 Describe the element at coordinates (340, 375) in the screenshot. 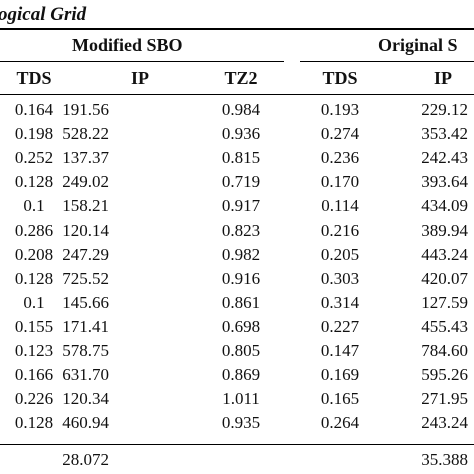

I see `cell-tds-original: 0.169` at that location.